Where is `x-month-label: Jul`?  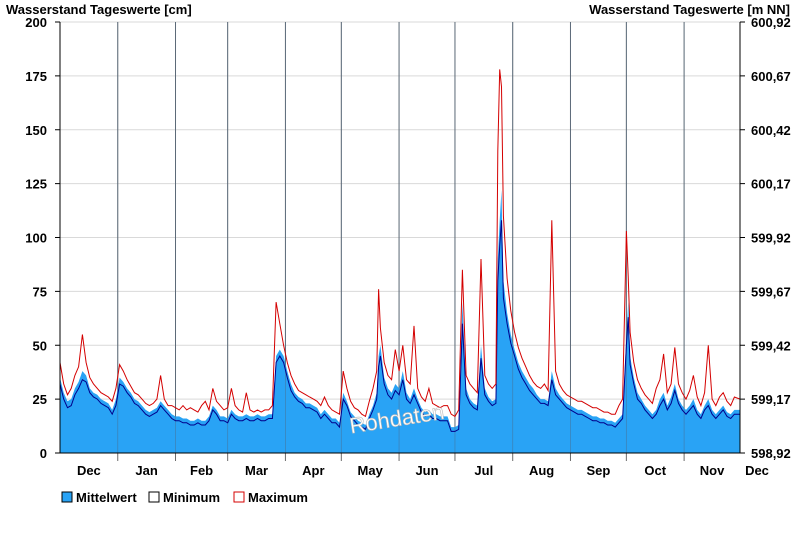
x-month-label: Jul is located at coordinates (483, 470).